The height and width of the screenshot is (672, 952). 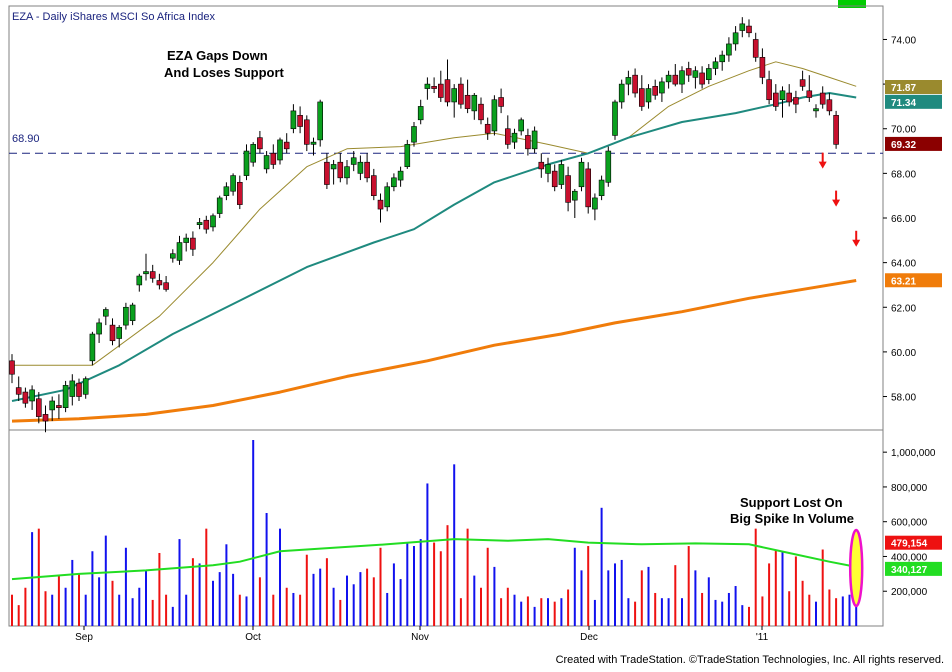 I want to click on value-tag-background, so click(x=913, y=568).